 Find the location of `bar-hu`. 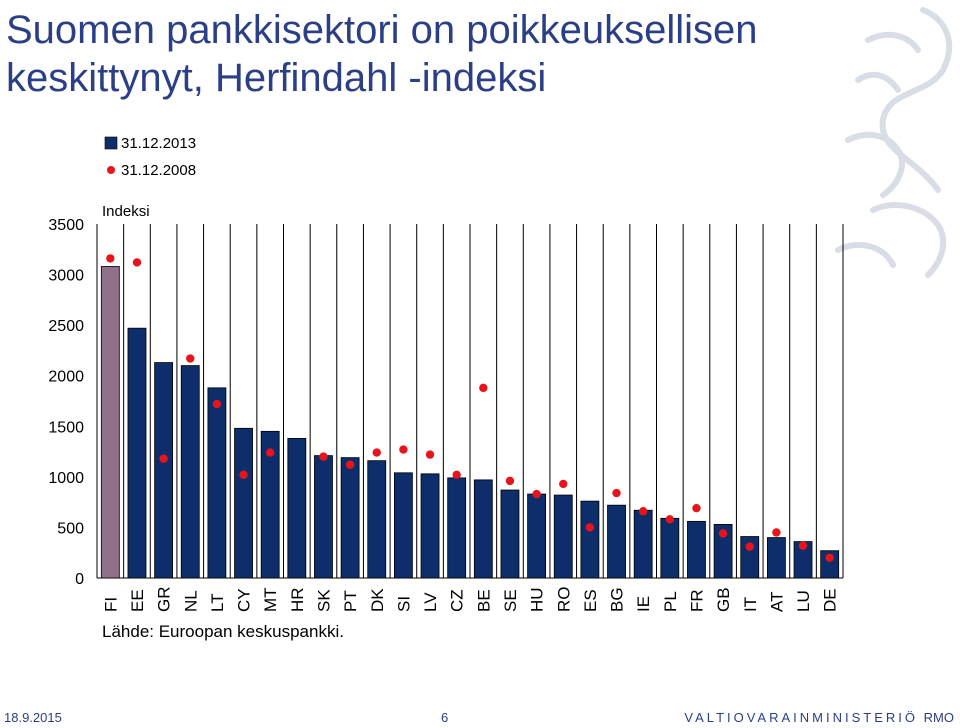

bar-hu is located at coordinates (537, 536).